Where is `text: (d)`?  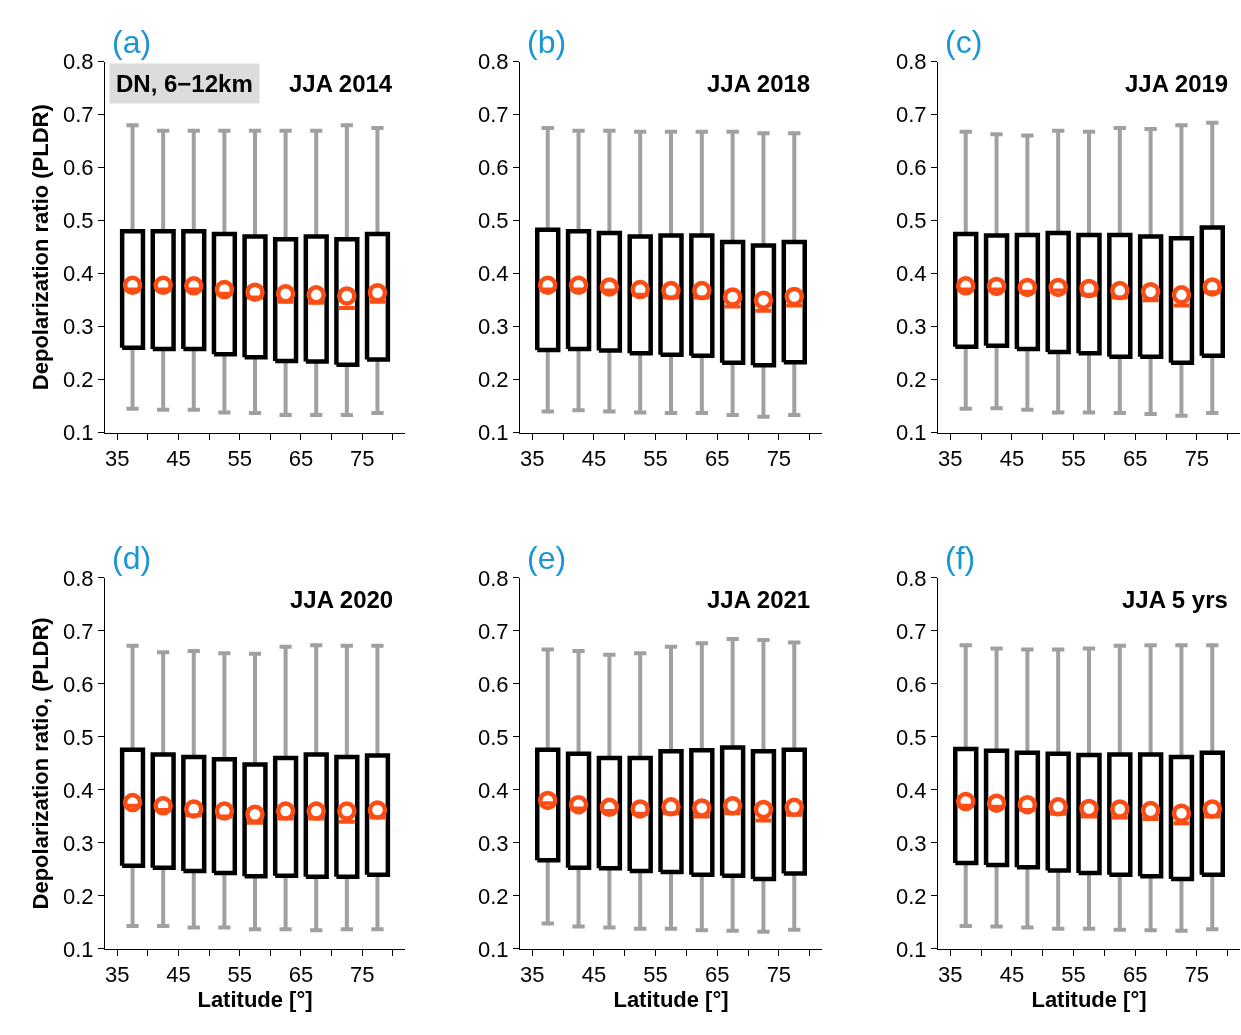
text: (d) is located at coordinates (132, 558).